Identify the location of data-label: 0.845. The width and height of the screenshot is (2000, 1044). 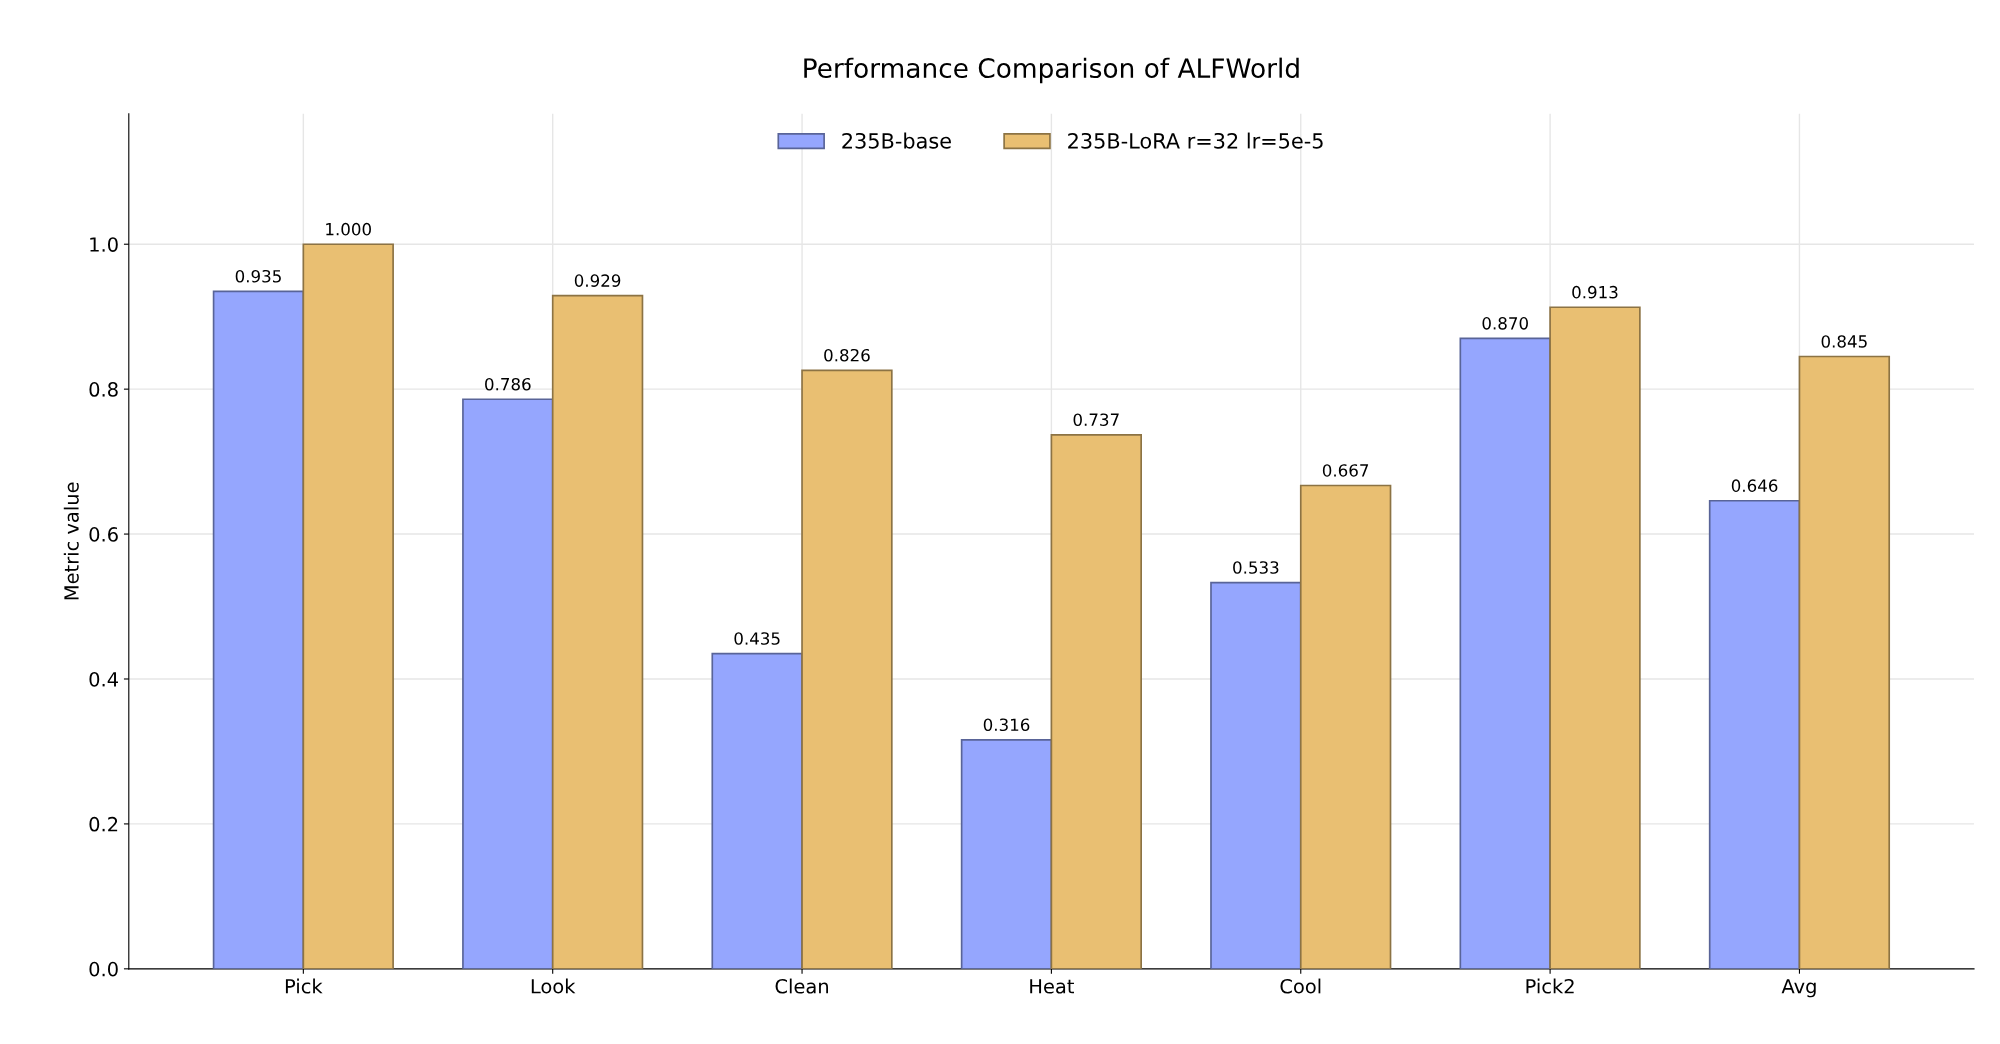
(1844, 341).